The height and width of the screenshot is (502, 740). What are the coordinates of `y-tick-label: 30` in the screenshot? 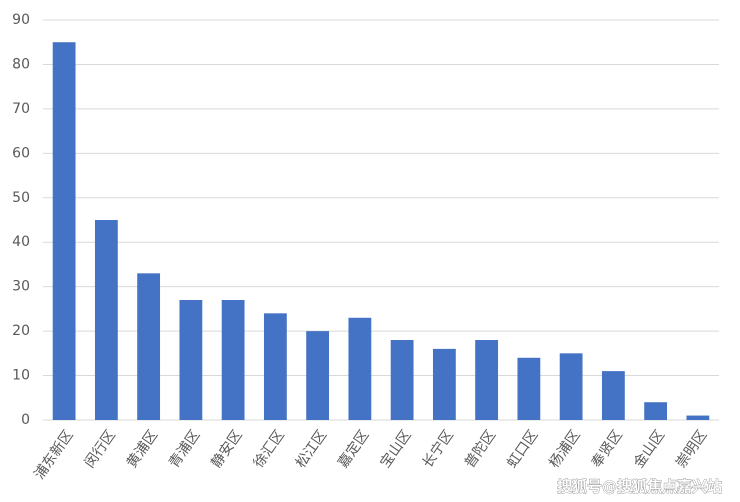 It's located at (21, 287).